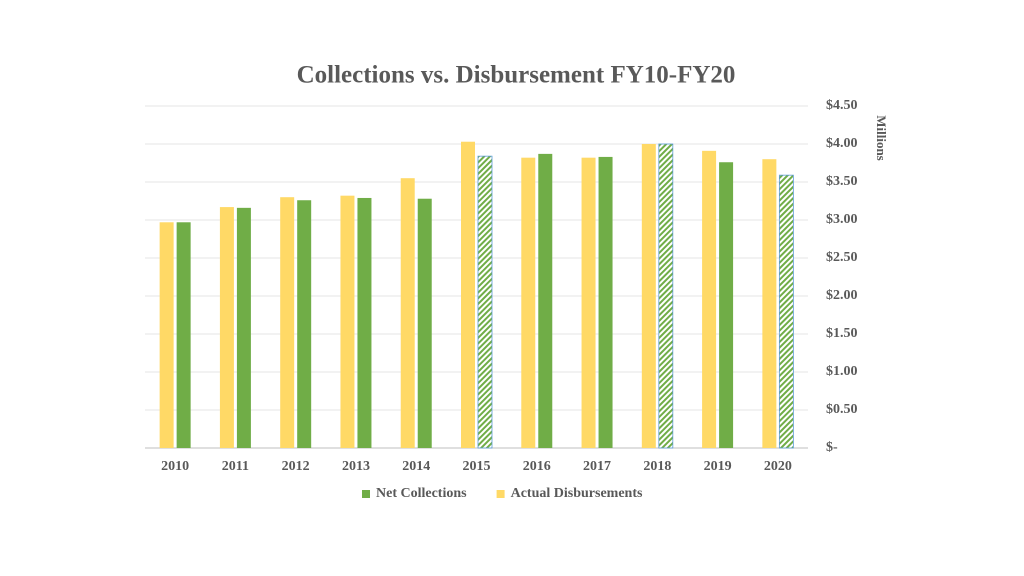 Image resolution: width=1024 pixels, height=576 pixels. Describe the element at coordinates (842, 181) in the screenshot. I see `y-tick-label: $3.50` at that location.